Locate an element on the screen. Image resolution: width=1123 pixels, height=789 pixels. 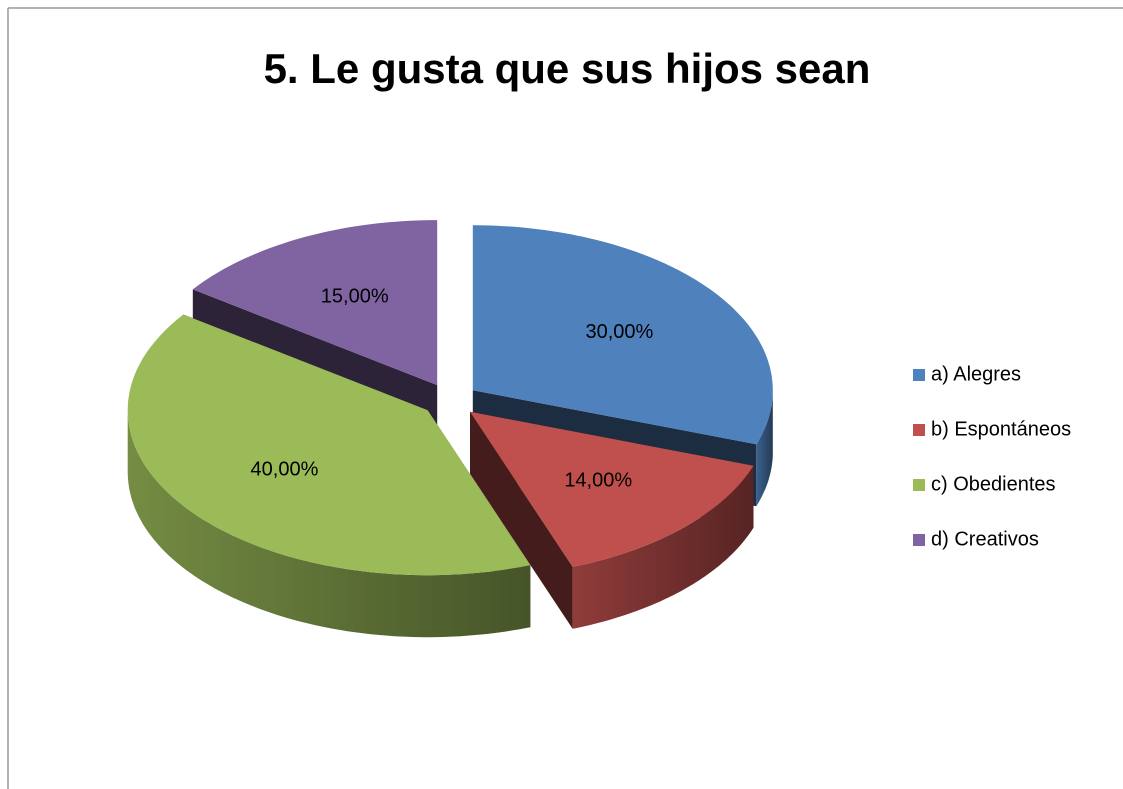
slice-side is located at coordinates (521, 520).